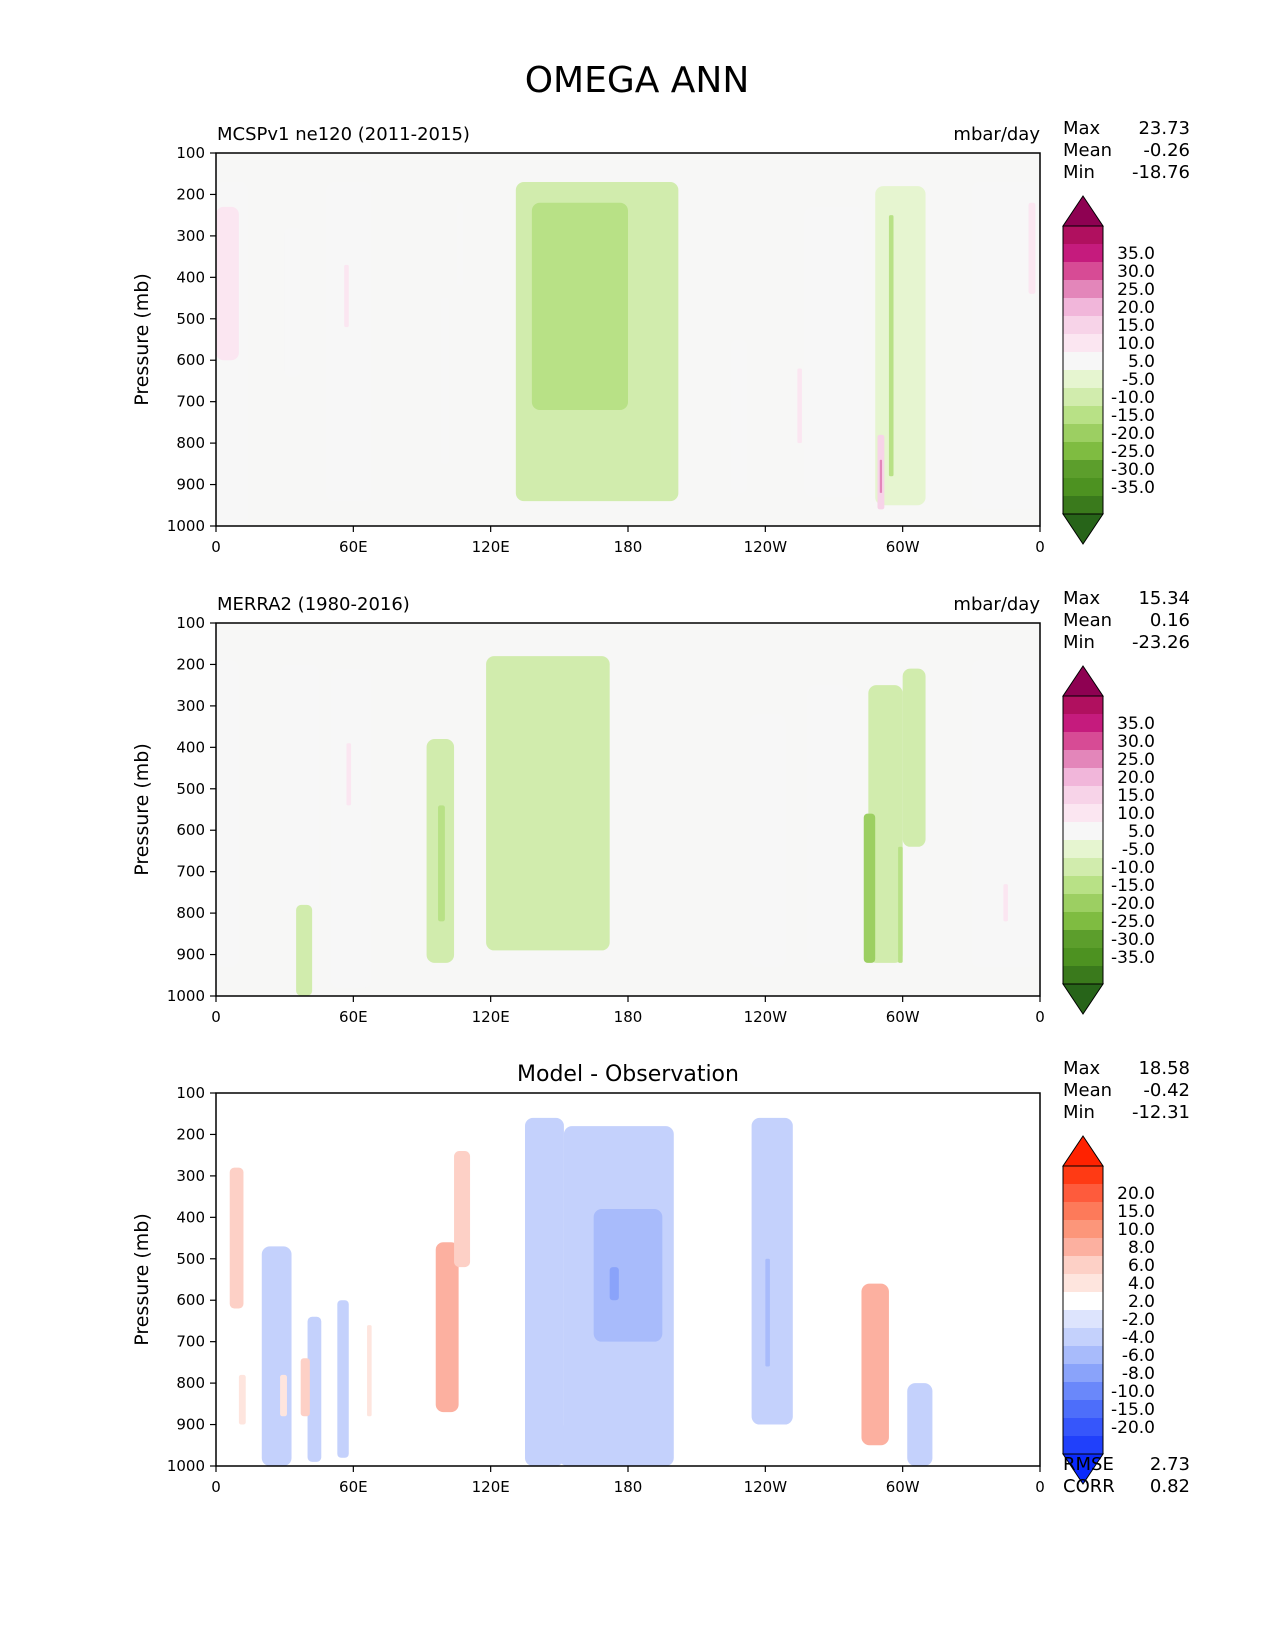 This screenshot has height=1650, width=1275. Describe the element at coordinates (1136, 814) in the screenshot. I see `colorbar-label: 10.0` at that location.